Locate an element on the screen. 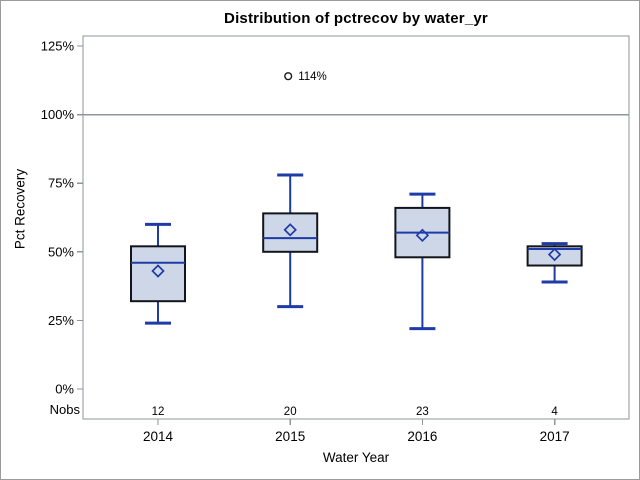 This screenshot has width=640, height=480. y-tick-label: 50% is located at coordinates (61, 251).